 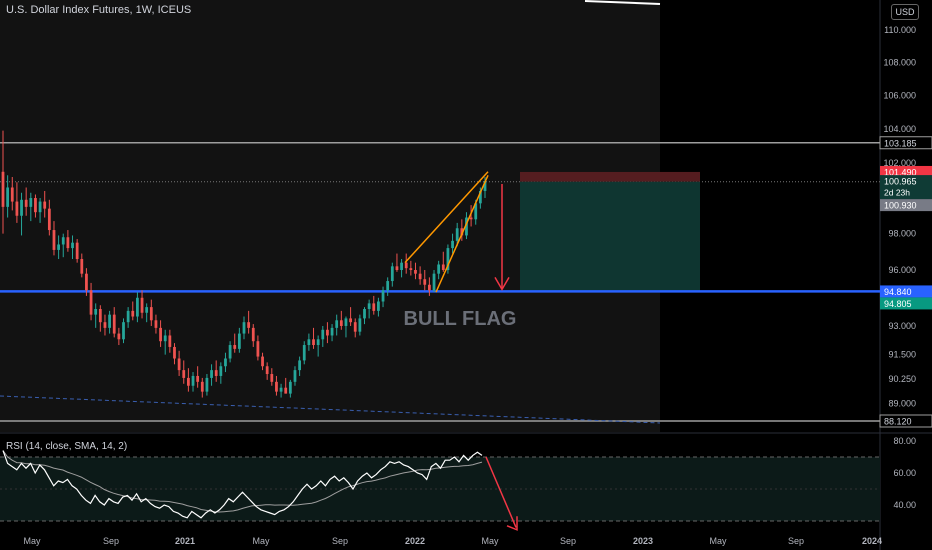 What do you see at coordinates (900, 172) in the screenshot?
I see `stop-tag: 101.490` at bounding box center [900, 172].